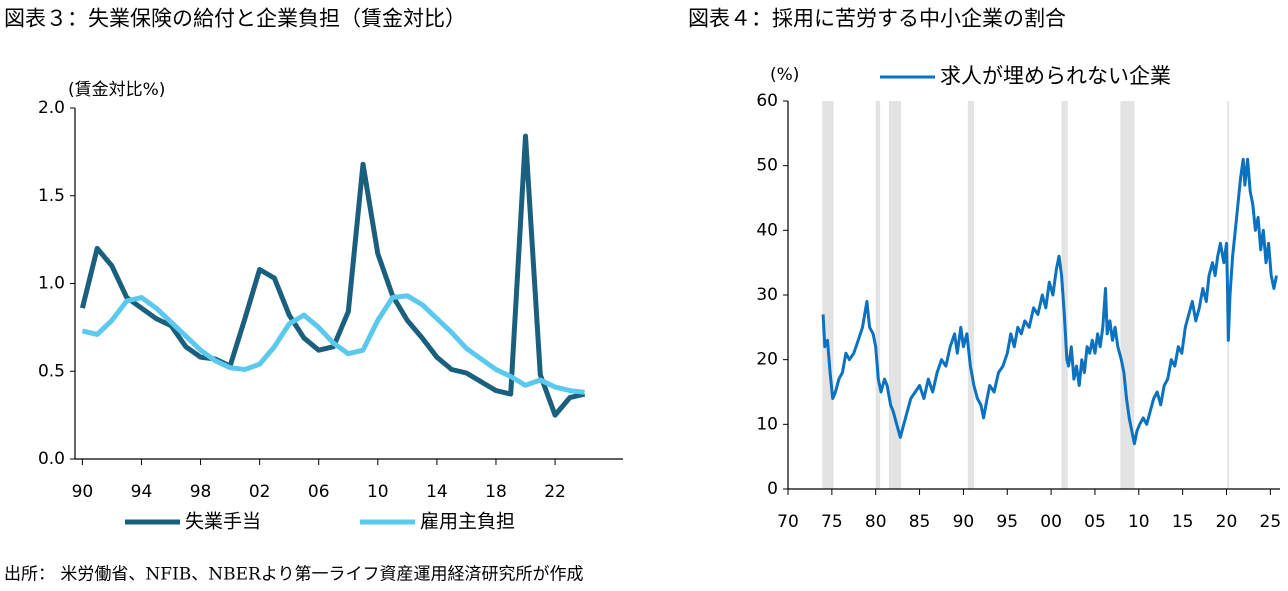 The width and height of the screenshot is (1288, 591). Describe the element at coordinates (877, 19) in the screenshot. I see `chart-title: 図表４：採用に苦労する中小企業の割合` at that location.